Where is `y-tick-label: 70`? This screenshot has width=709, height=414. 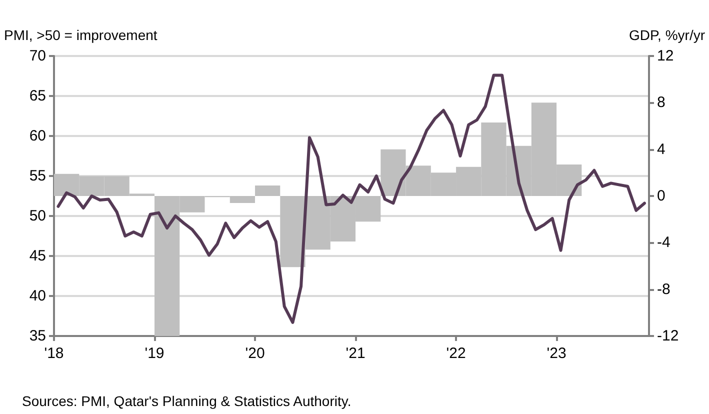
y-tick-label: 70 is located at coordinates (37, 56).